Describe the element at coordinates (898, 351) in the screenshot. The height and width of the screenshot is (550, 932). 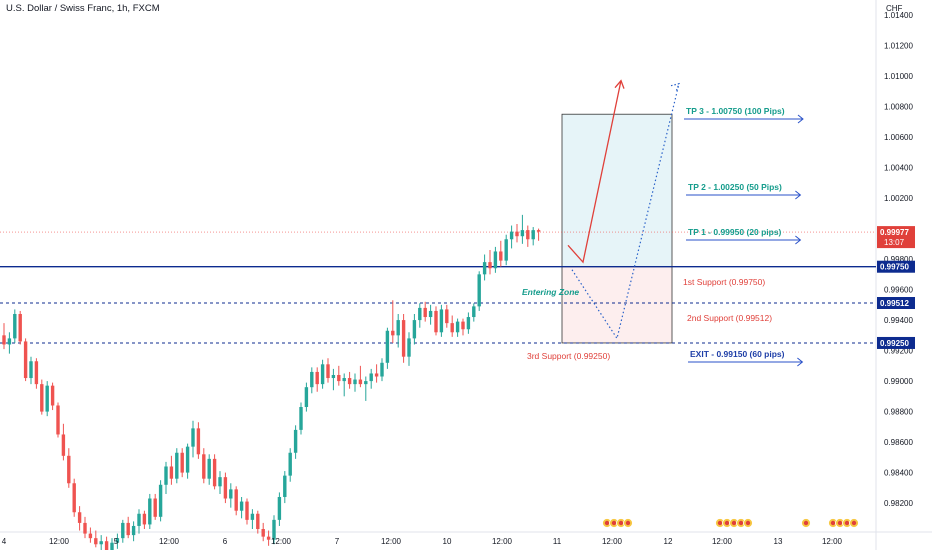
I see `price-tick: 0.99200` at that location.